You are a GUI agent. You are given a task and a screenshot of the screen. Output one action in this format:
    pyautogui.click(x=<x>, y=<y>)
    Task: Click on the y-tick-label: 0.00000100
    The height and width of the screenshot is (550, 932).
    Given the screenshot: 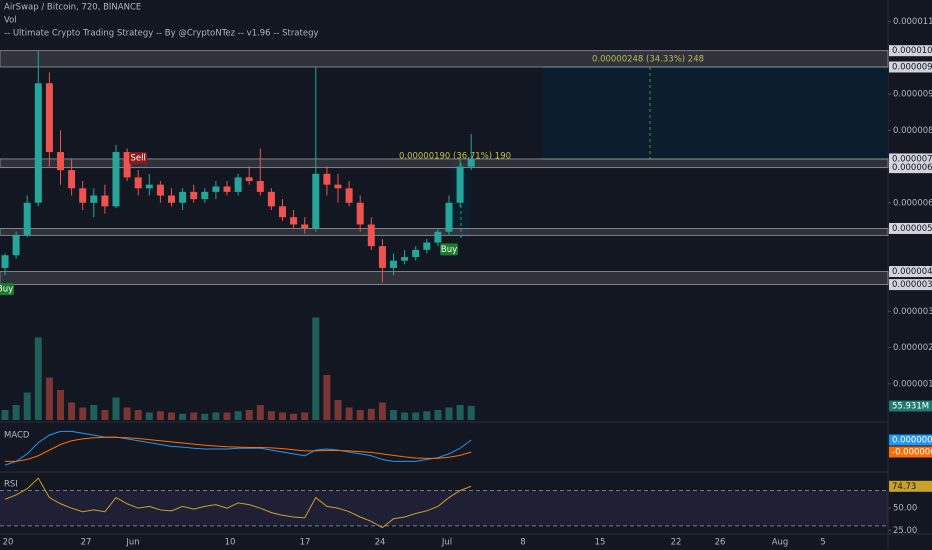 What is the action you would take?
    pyautogui.click(x=912, y=384)
    